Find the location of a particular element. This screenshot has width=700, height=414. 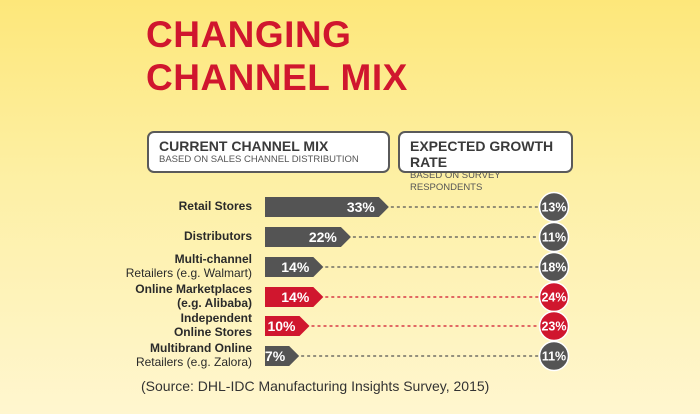

category-label-line1: Independent is located at coordinates (216, 318).